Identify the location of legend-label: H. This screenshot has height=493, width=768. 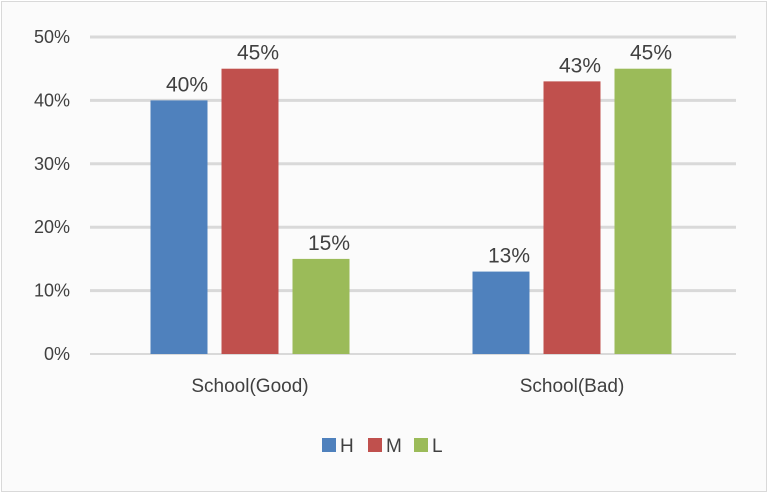
(347, 446).